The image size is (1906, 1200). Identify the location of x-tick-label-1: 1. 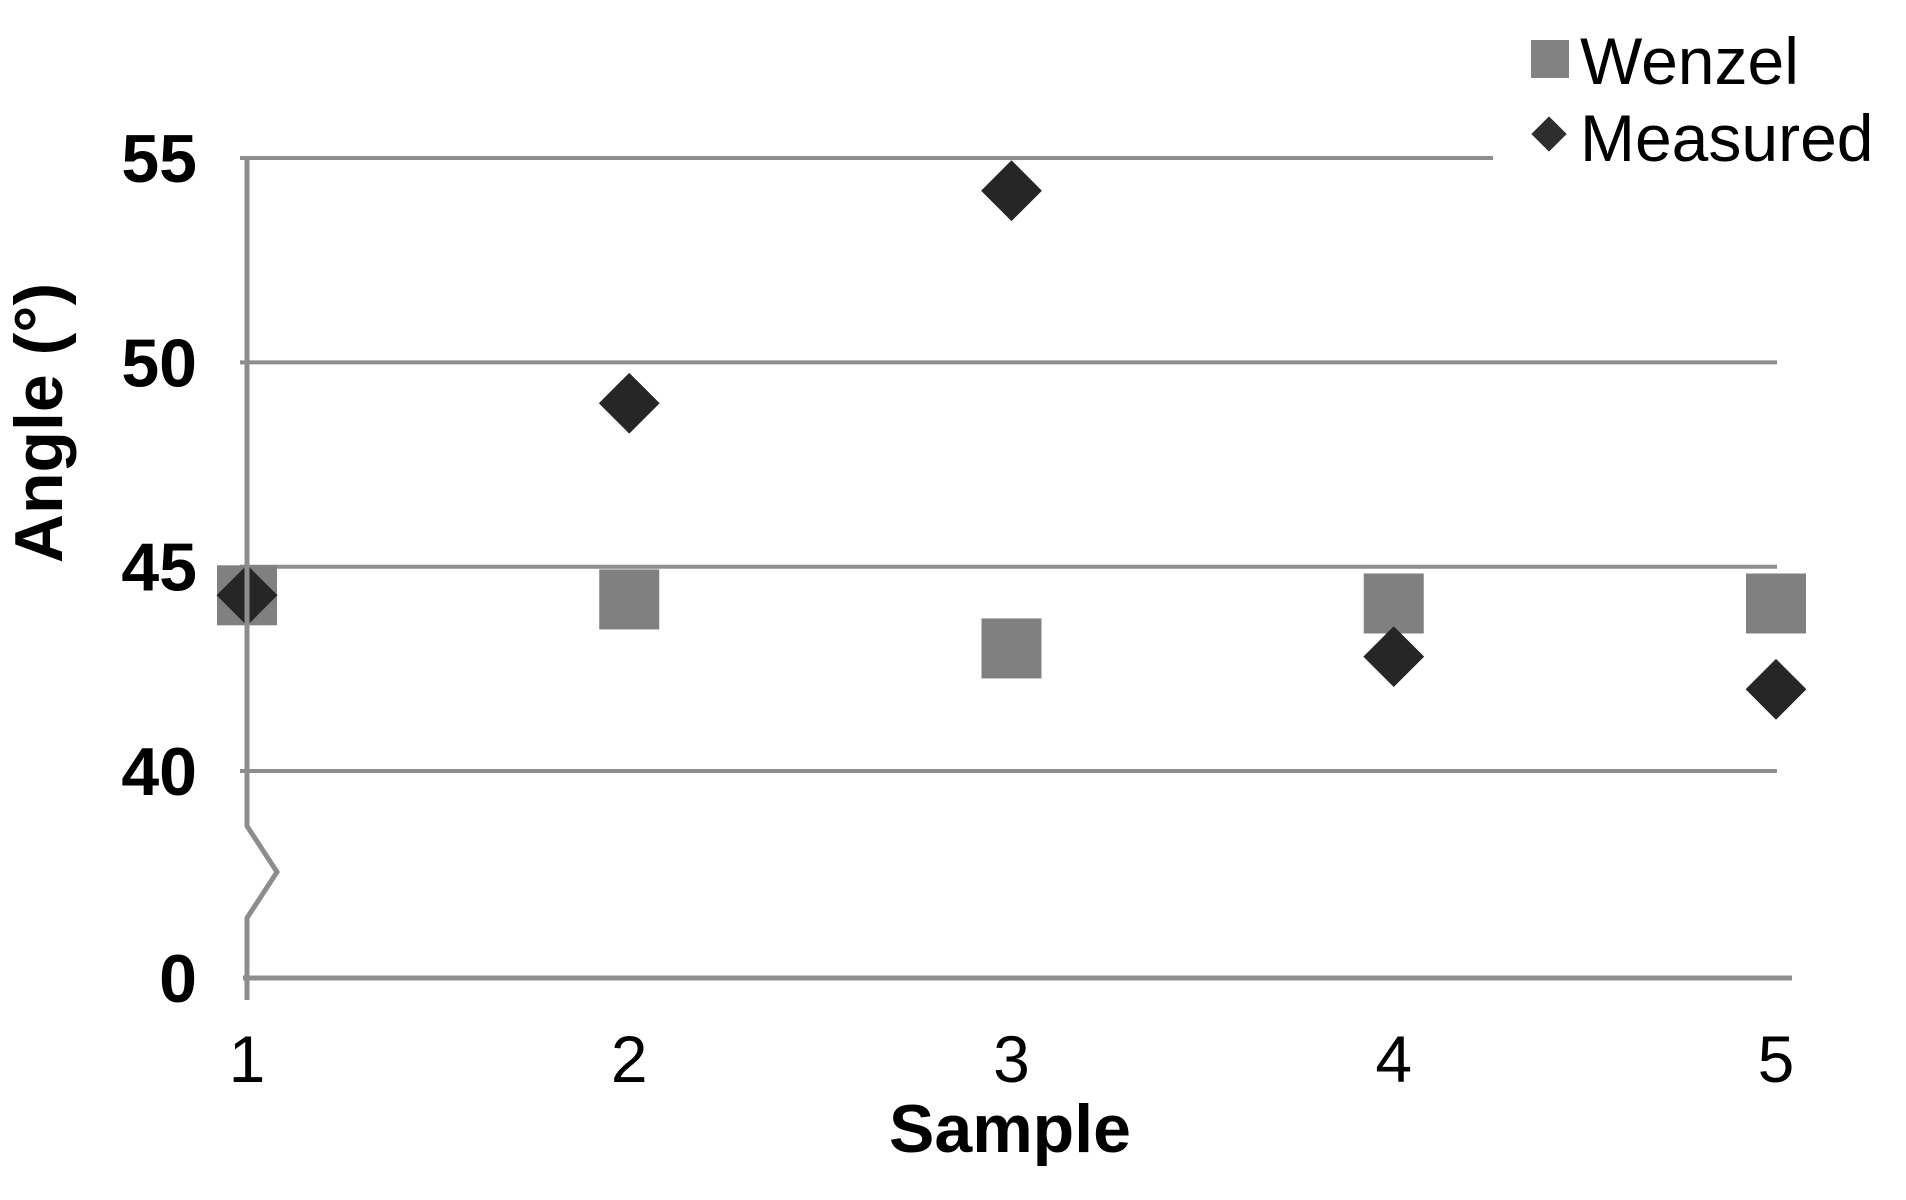
(247, 1059).